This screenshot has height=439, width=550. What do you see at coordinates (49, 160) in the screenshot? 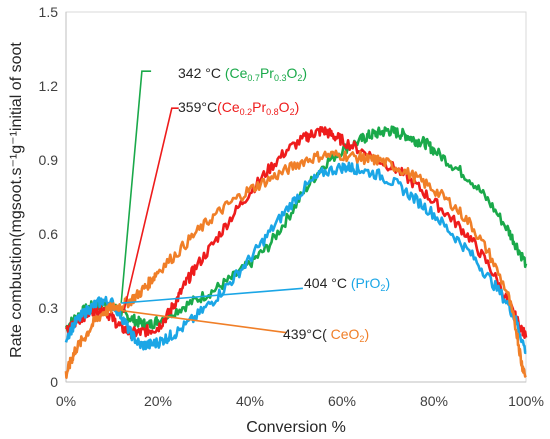
I see `y-tick-label: 0.9` at bounding box center [49, 160].